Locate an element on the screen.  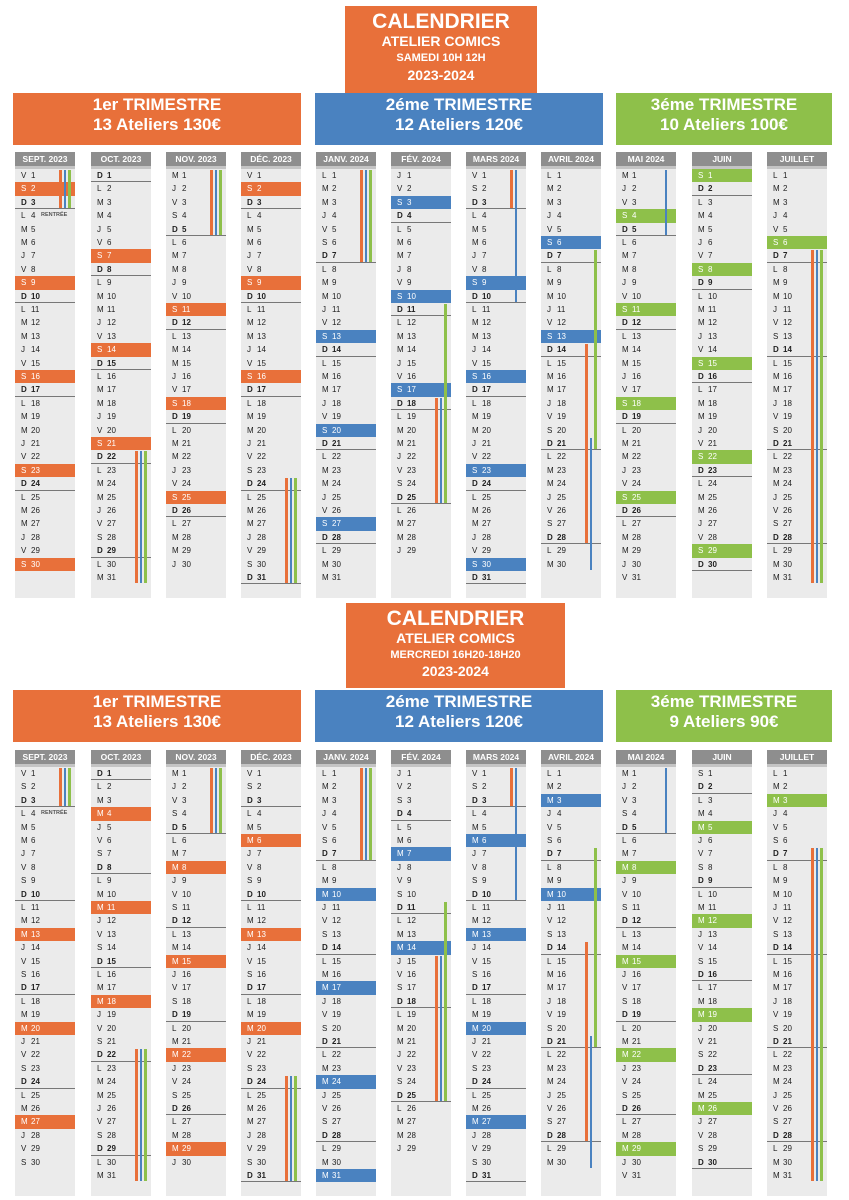
day-row: S 27 is located at coordinates (571, 1121).